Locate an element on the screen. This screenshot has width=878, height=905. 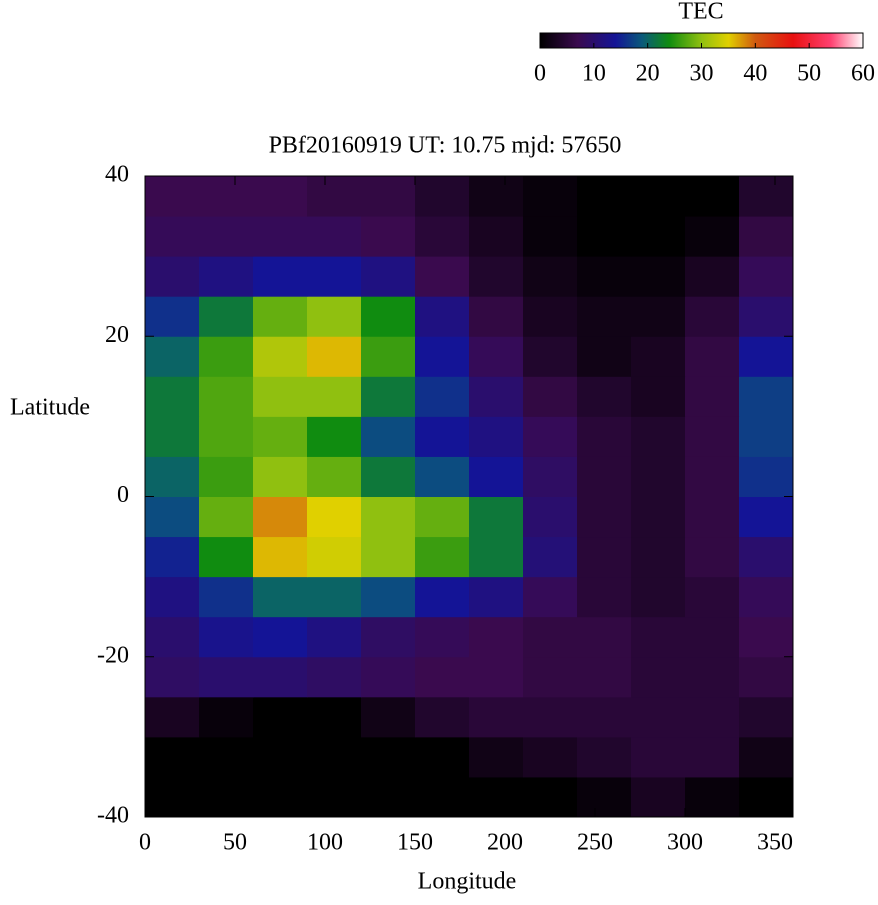
x-tick-label: 100 is located at coordinates (325, 843).